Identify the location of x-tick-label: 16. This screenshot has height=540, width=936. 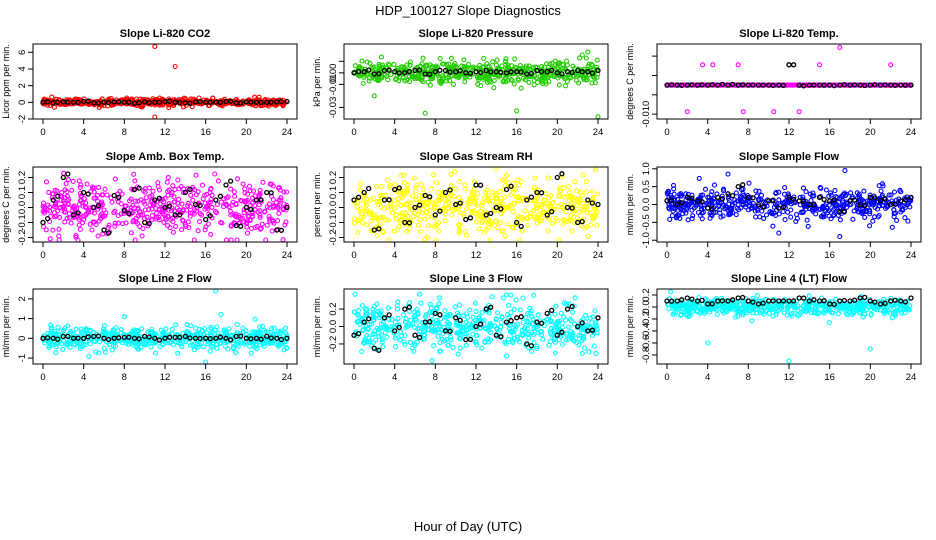
(829, 132).